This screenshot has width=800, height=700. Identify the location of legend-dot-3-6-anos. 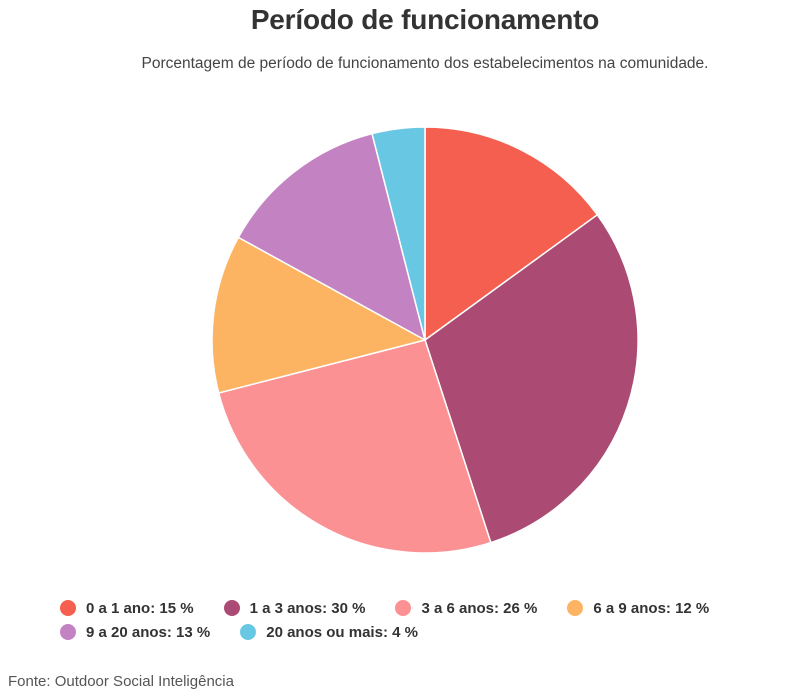
(403, 608).